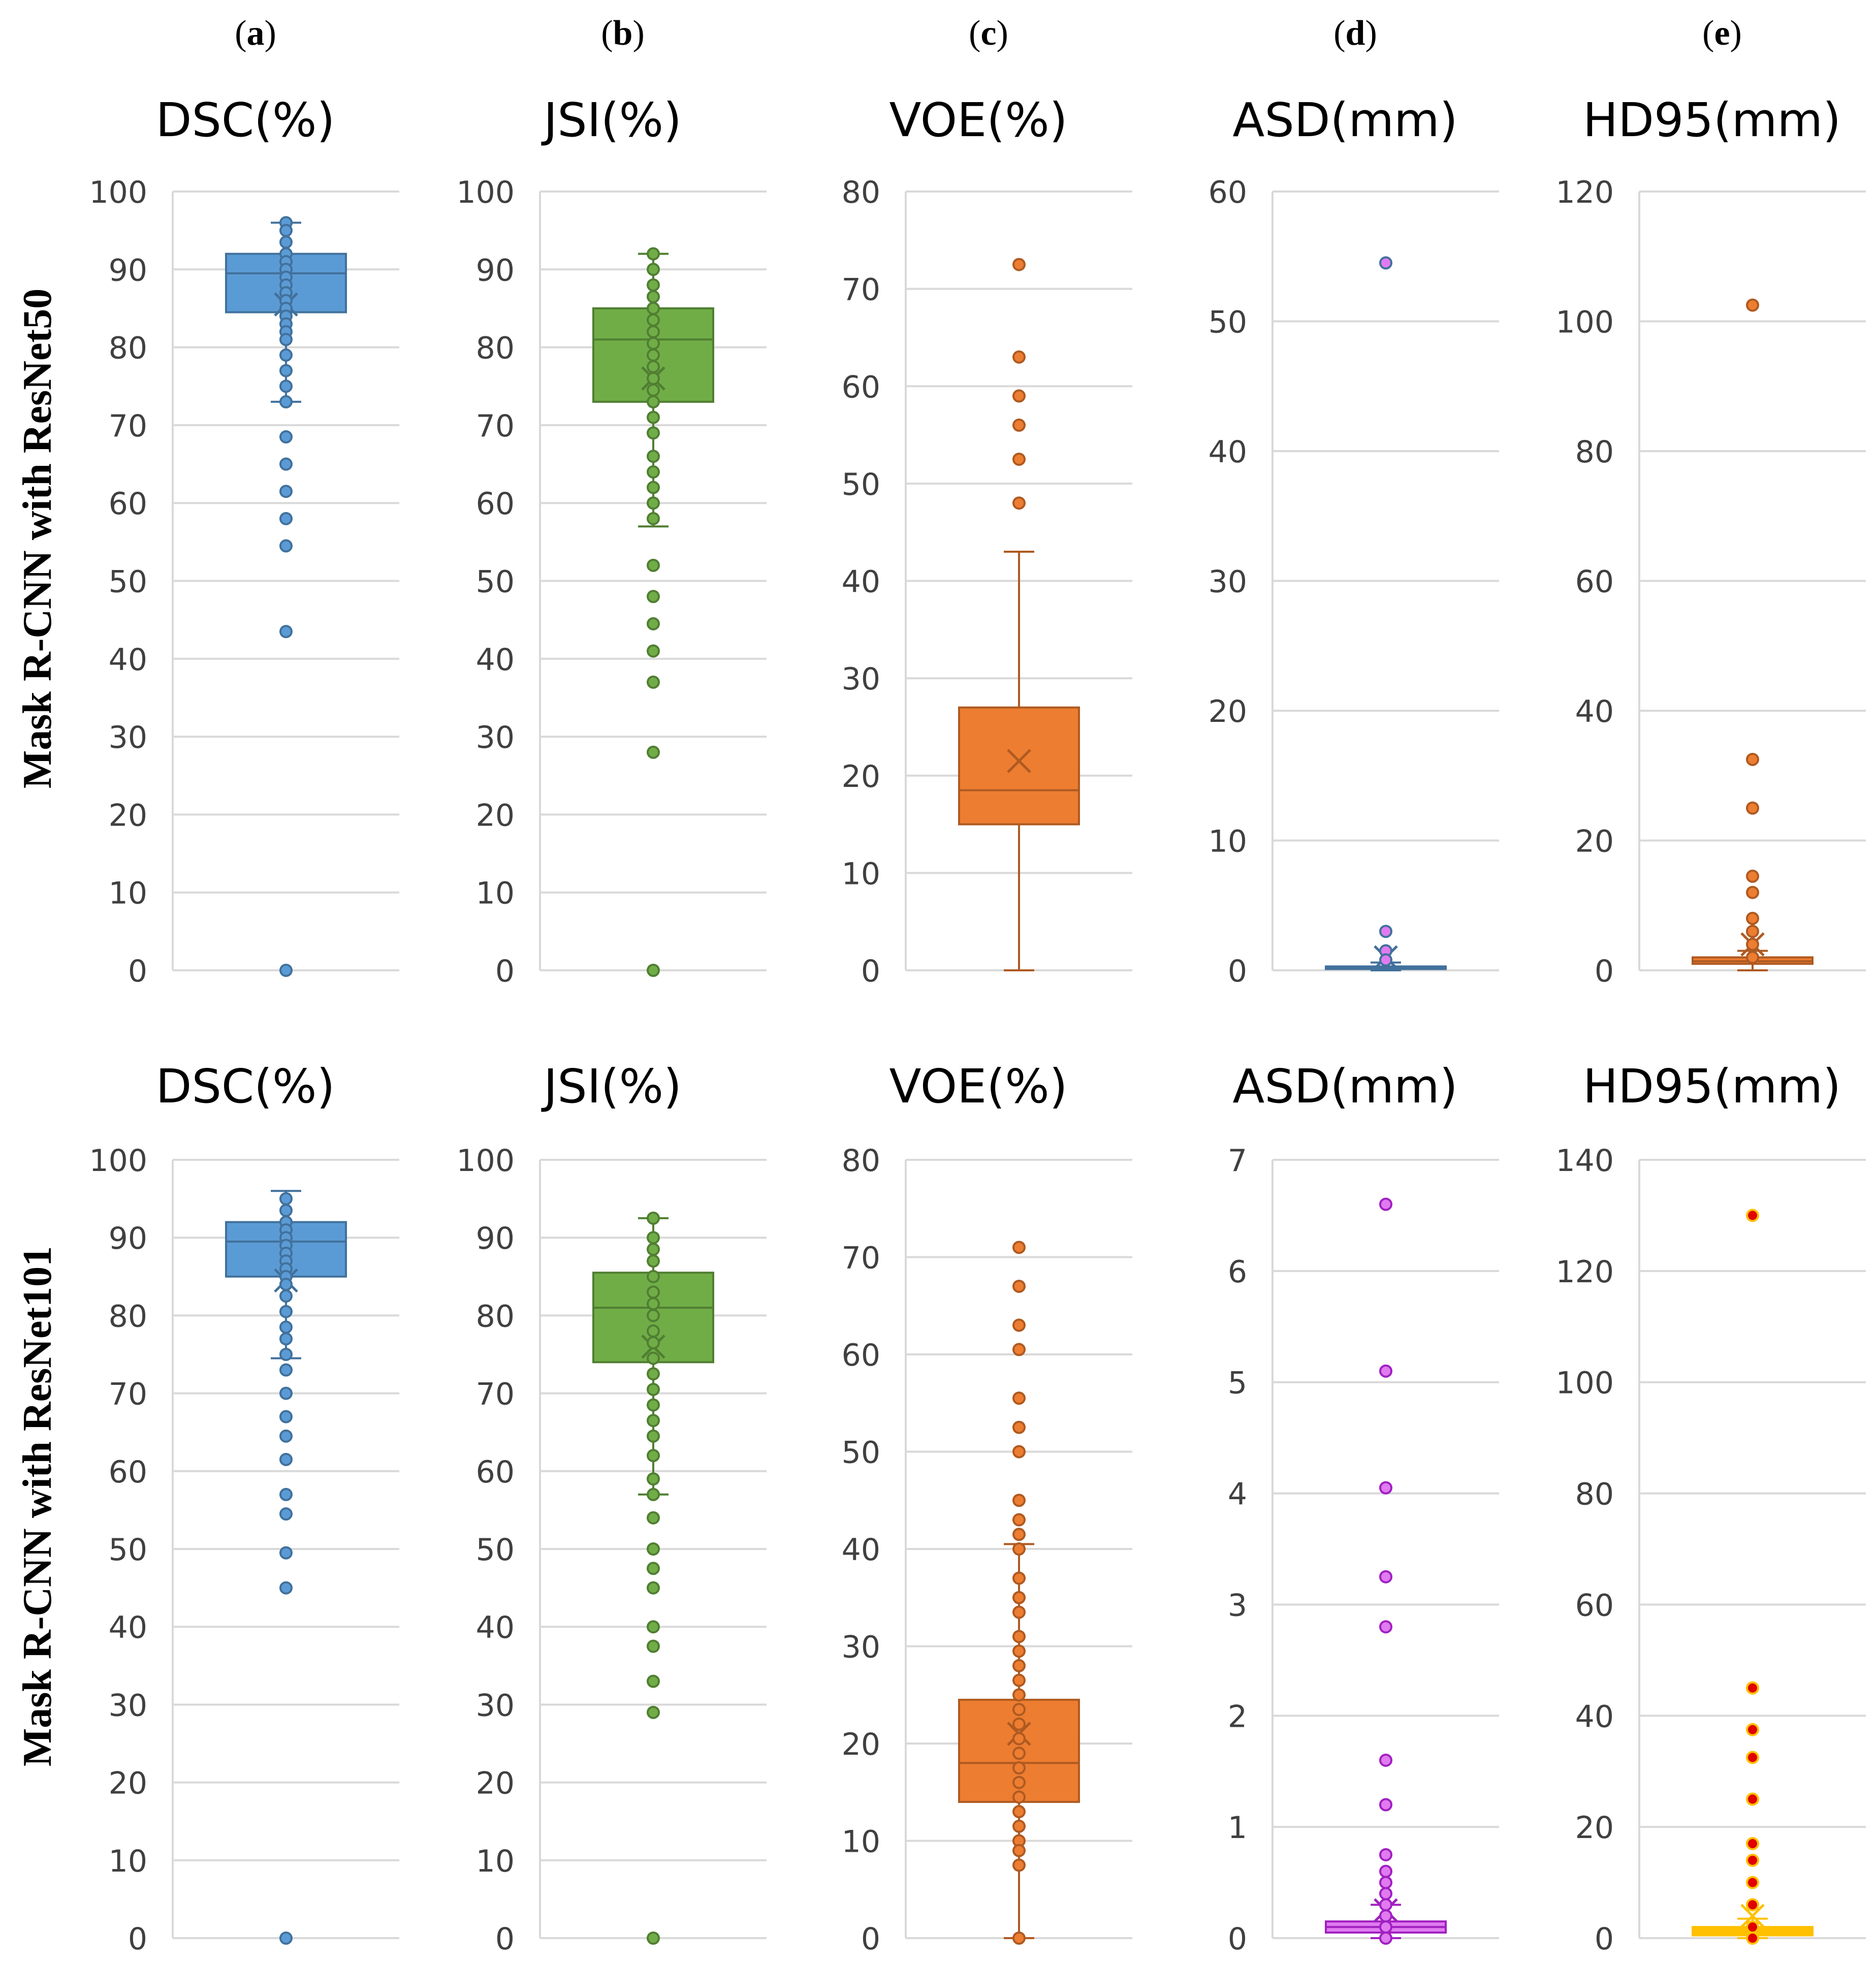  I want to click on y-tick-label: 140, so click(1584, 1161).